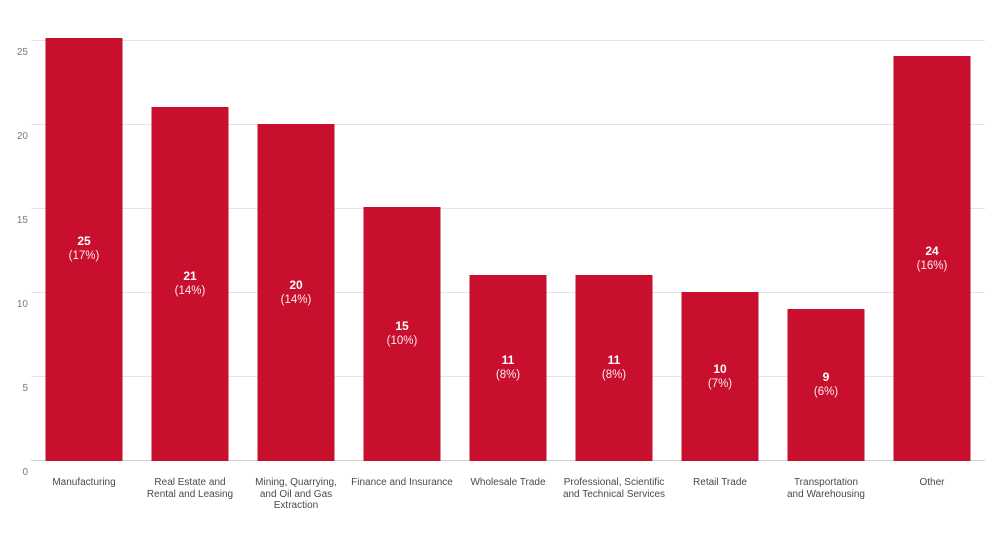  What do you see at coordinates (296, 500) in the screenshot?
I see `category-label-line: and Oil and Gas Extraction` at bounding box center [296, 500].